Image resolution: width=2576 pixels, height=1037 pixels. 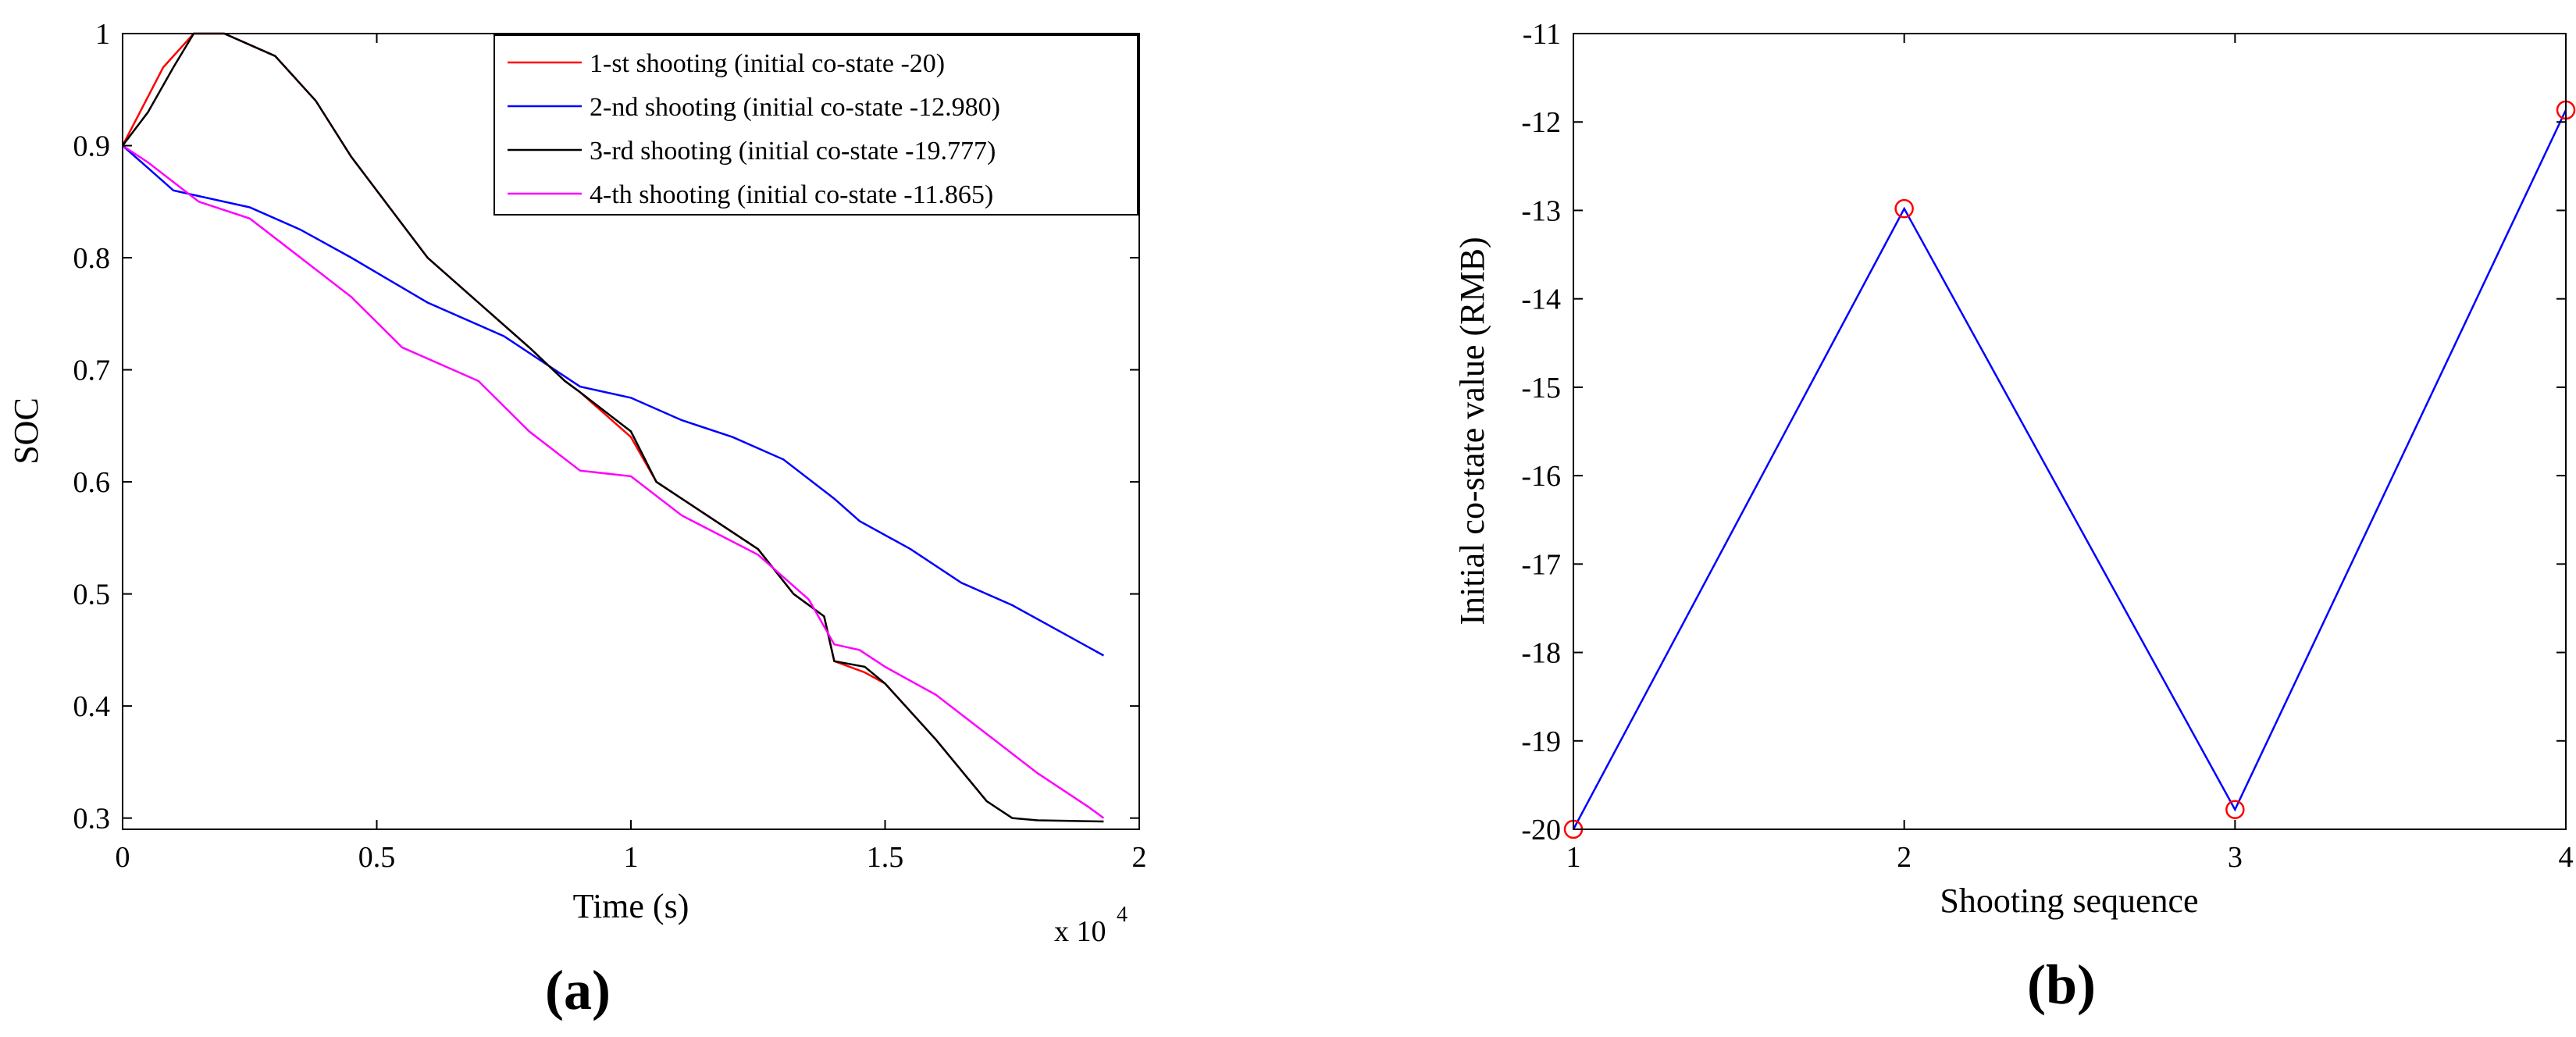 I want to click on x-tick-label-b: 2, so click(x=1904, y=857).